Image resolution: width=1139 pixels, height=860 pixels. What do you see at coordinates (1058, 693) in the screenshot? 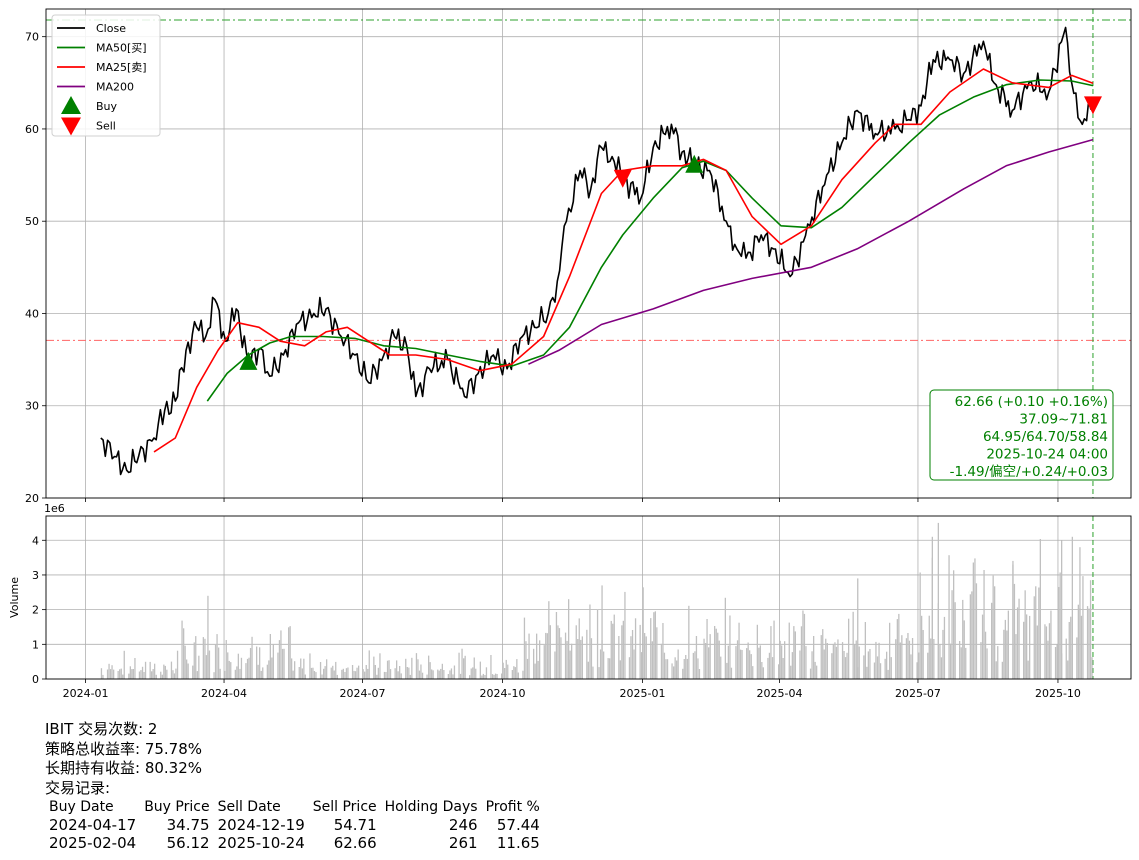
I see `x-tick-label: 2025-10` at bounding box center [1058, 693].